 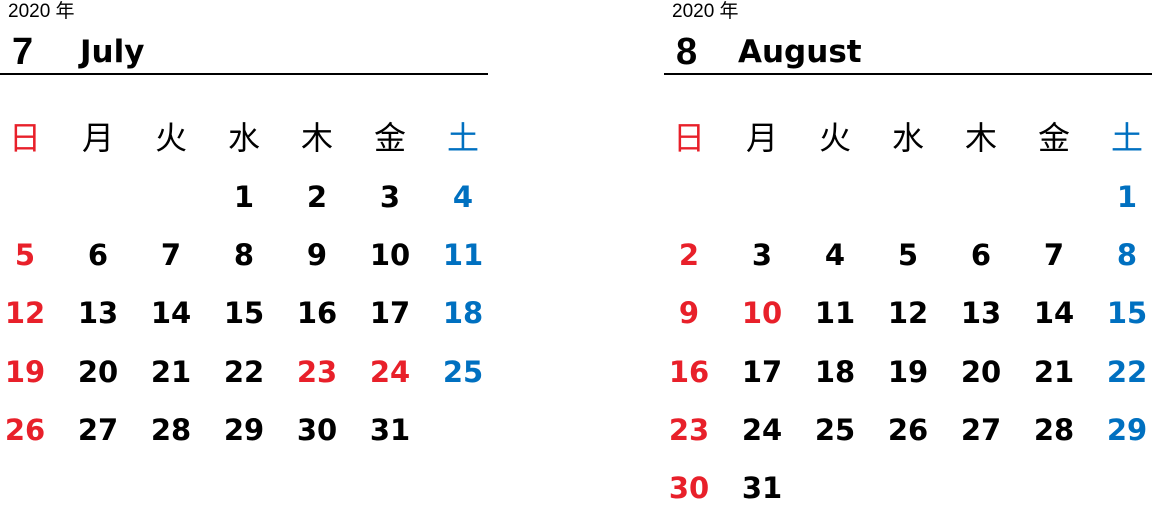 I want to click on month-number: 8, so click(x=687, y=52).